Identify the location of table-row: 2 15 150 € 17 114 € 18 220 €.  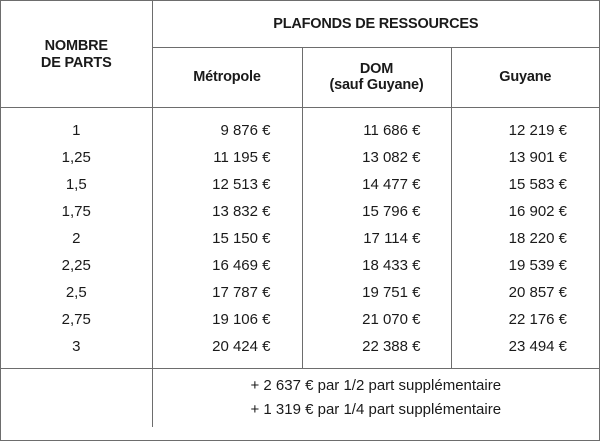
(300, 238).